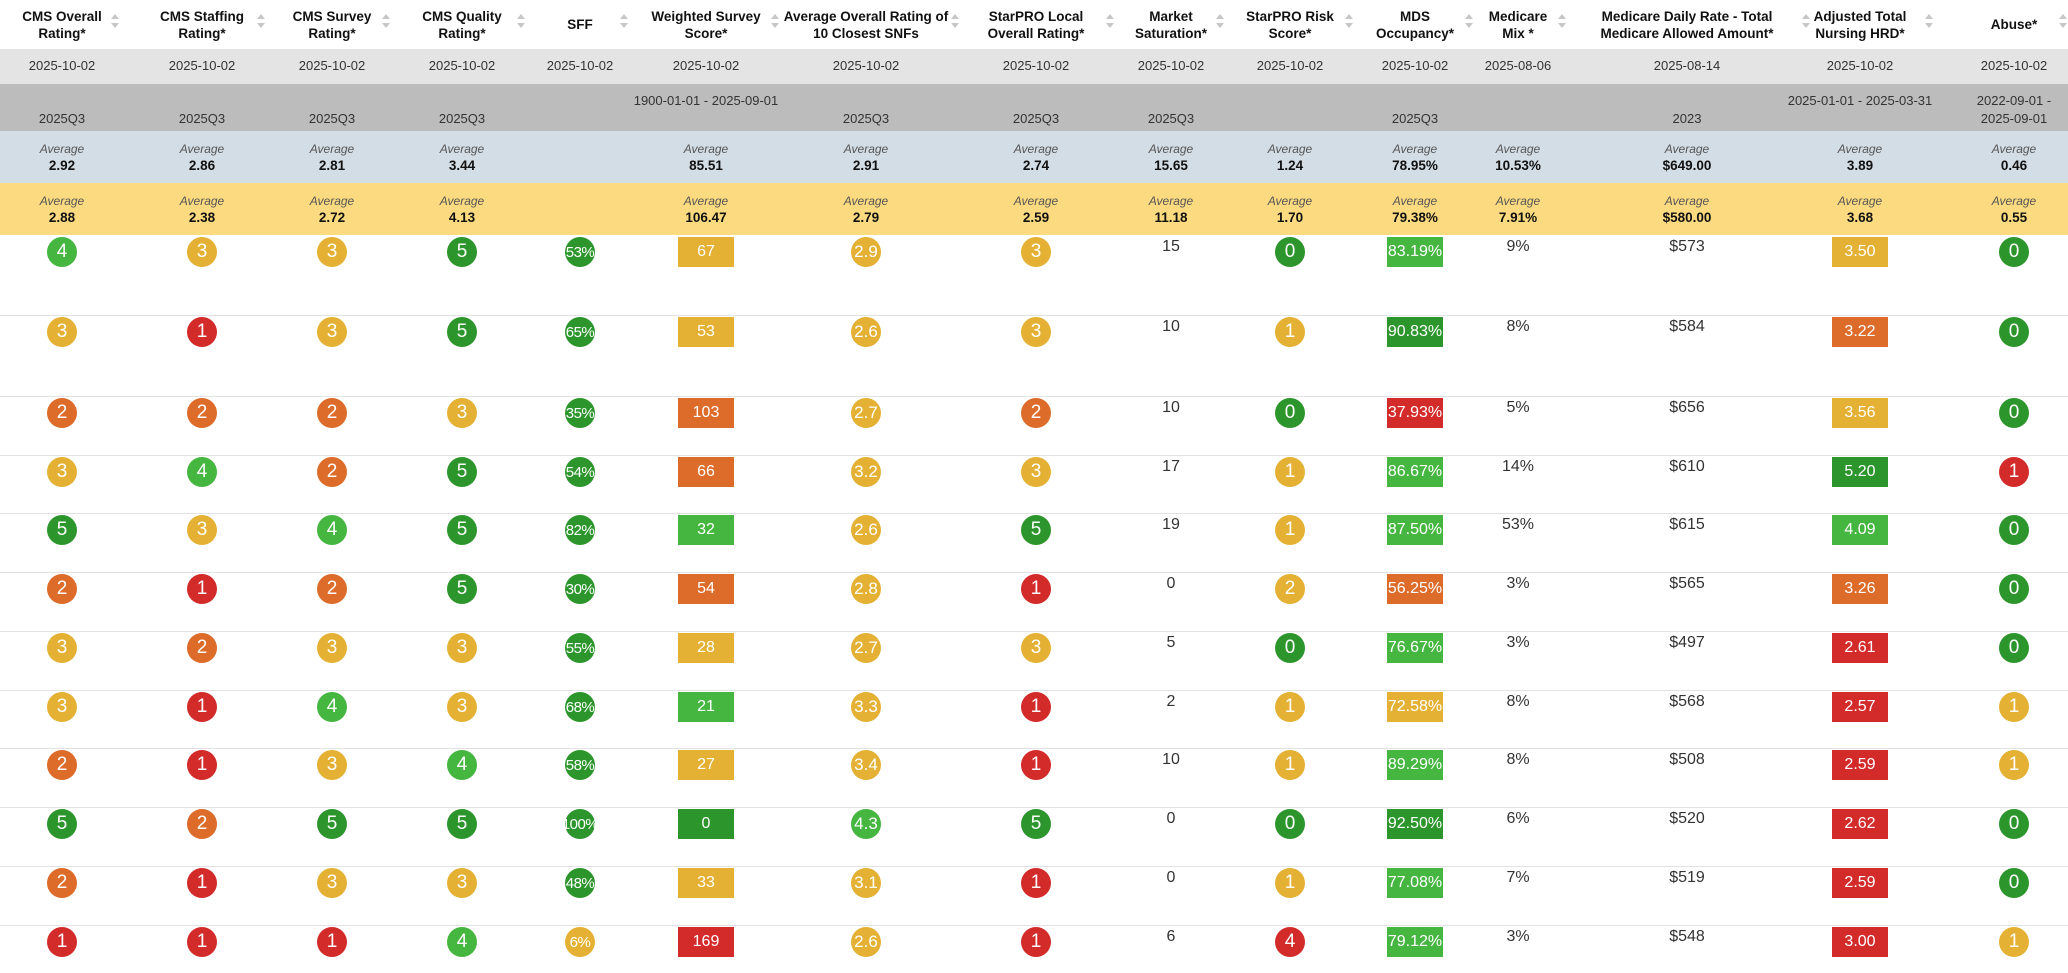 This screenshot has width=2068, height=973. What do you see at coordinates (1415, 883) in the screenshot?
I see `mds-occupancy-badge: 77.08%` at bounding box center [1415, 883].